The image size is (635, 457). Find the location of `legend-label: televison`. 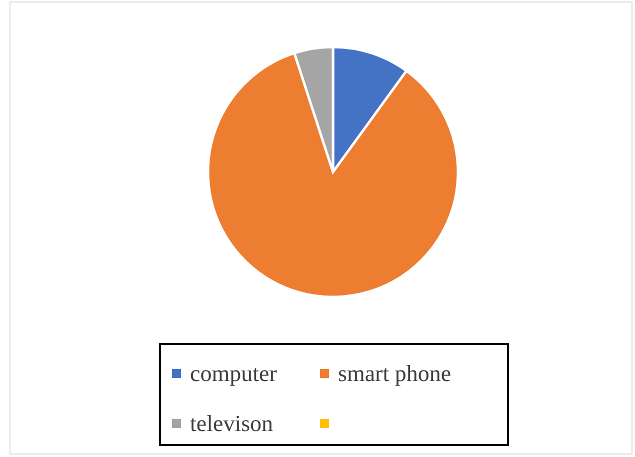

legend-label: televison is located at coordinates (232, 423).